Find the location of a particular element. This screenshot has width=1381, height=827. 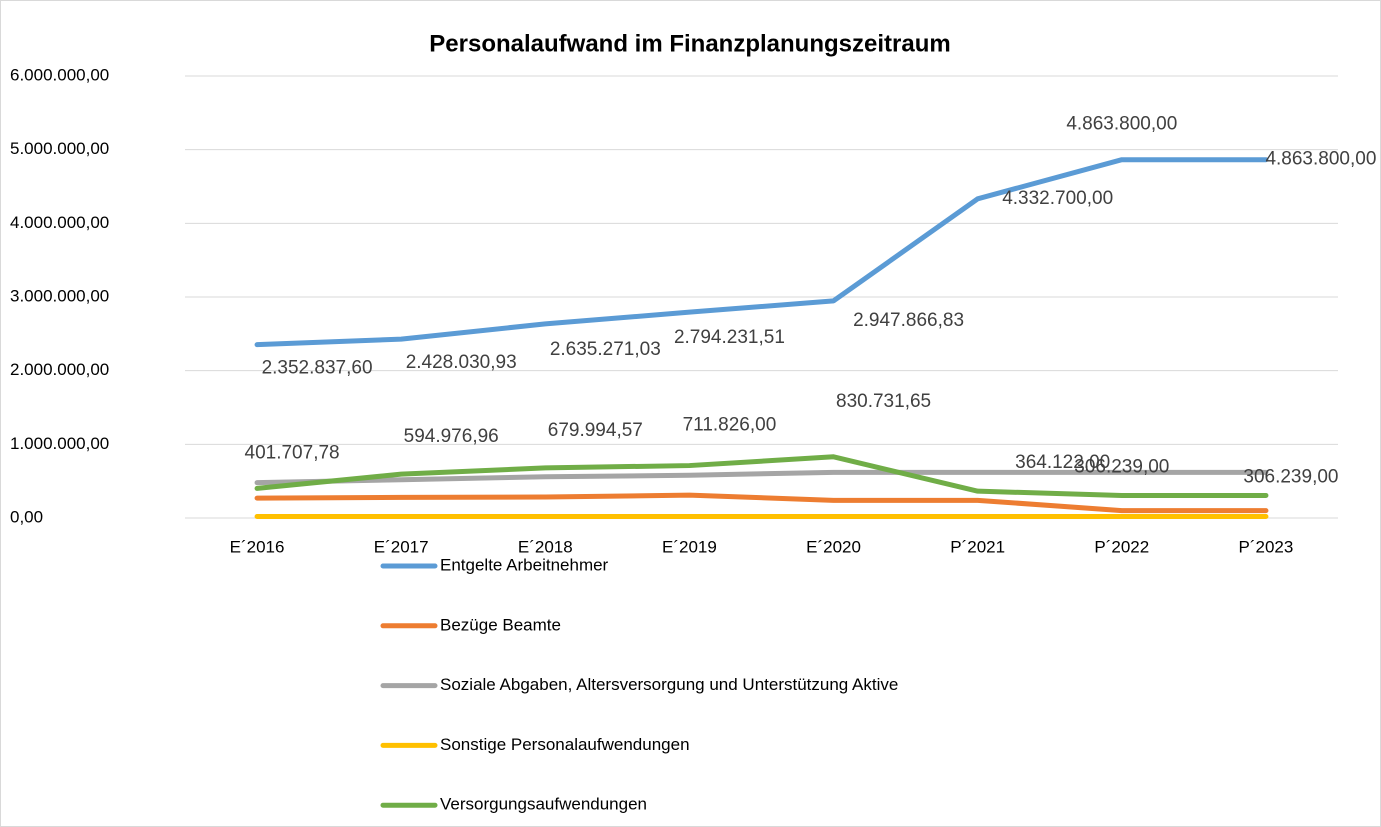

y-tick-label: 5.000.000,00 is located at coordinates (59, 148).